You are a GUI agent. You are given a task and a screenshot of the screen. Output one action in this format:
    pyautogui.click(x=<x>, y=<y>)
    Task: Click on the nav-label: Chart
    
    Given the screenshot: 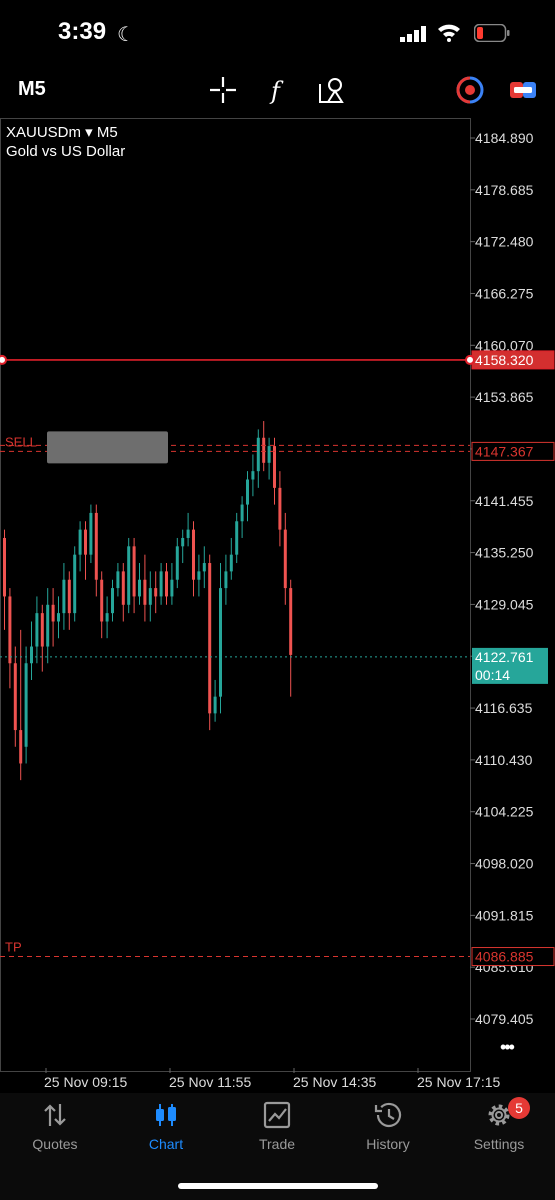 What is the action you would take?
    pyautogui.click(x=166, y=1144)
    